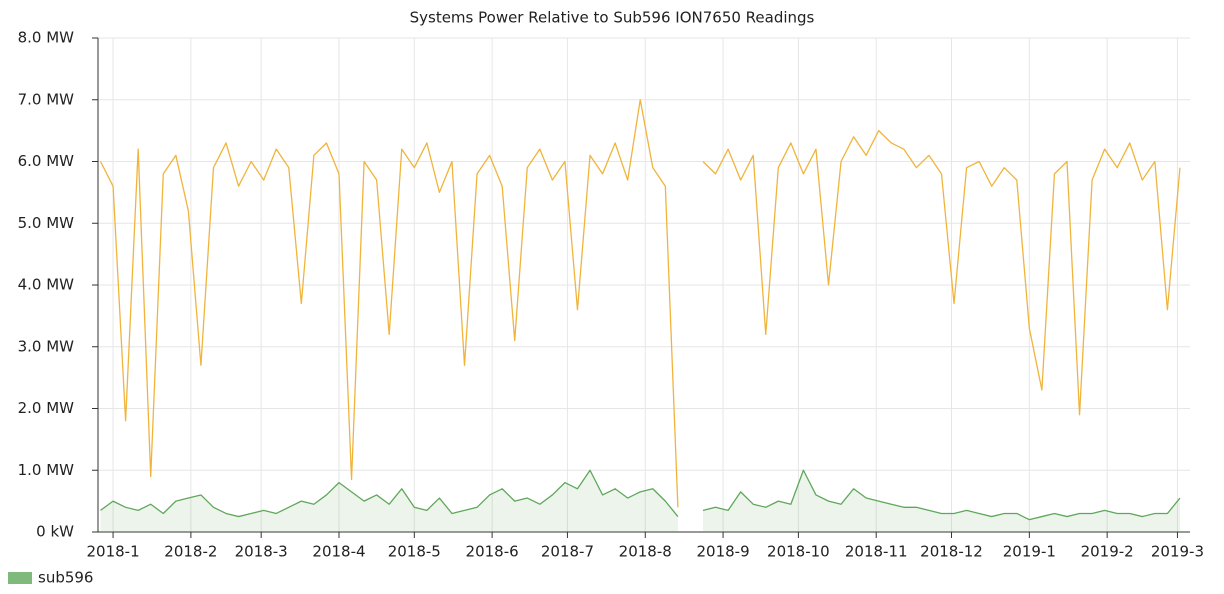 Image resolution: width=1224 pixels, height=594 pixels. What do you see at coordinates (338, 552) in the screenshot?
I see `x-tick-label: 2018-4` at bounding box center [338, 552].